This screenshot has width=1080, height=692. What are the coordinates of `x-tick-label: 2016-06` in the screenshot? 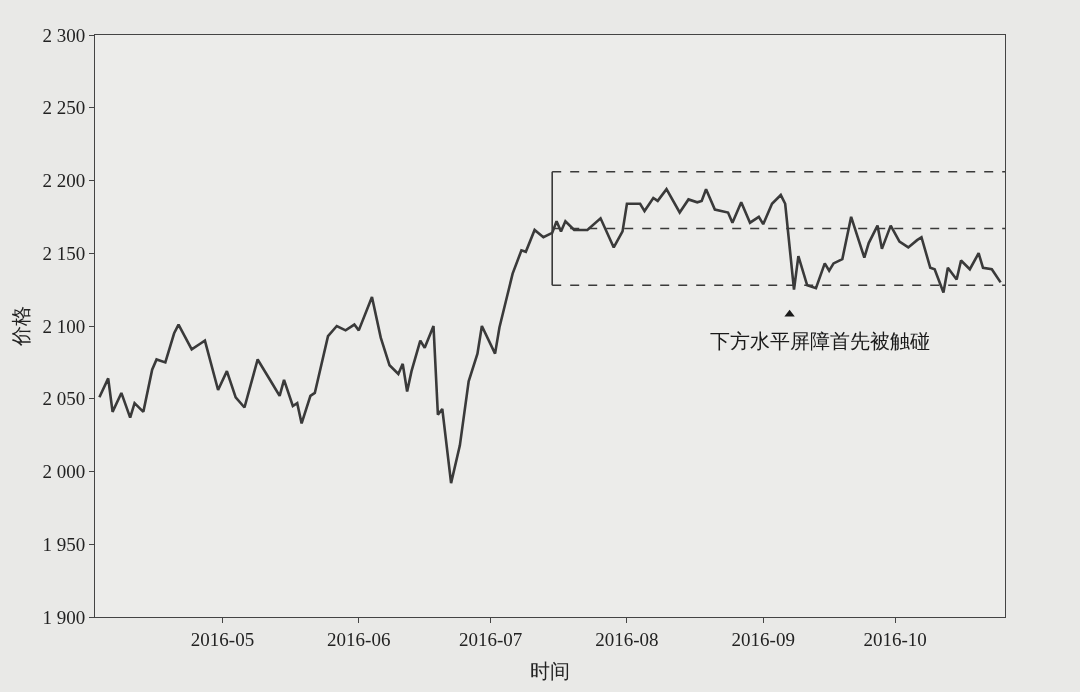 It's located at (359, 639).